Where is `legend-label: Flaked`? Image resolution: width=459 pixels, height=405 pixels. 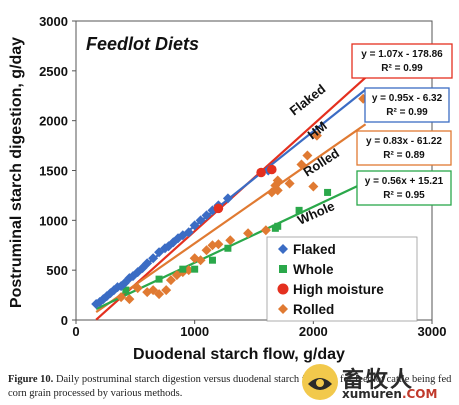
legend-label: Flaked is located at coordinates (314, 249).